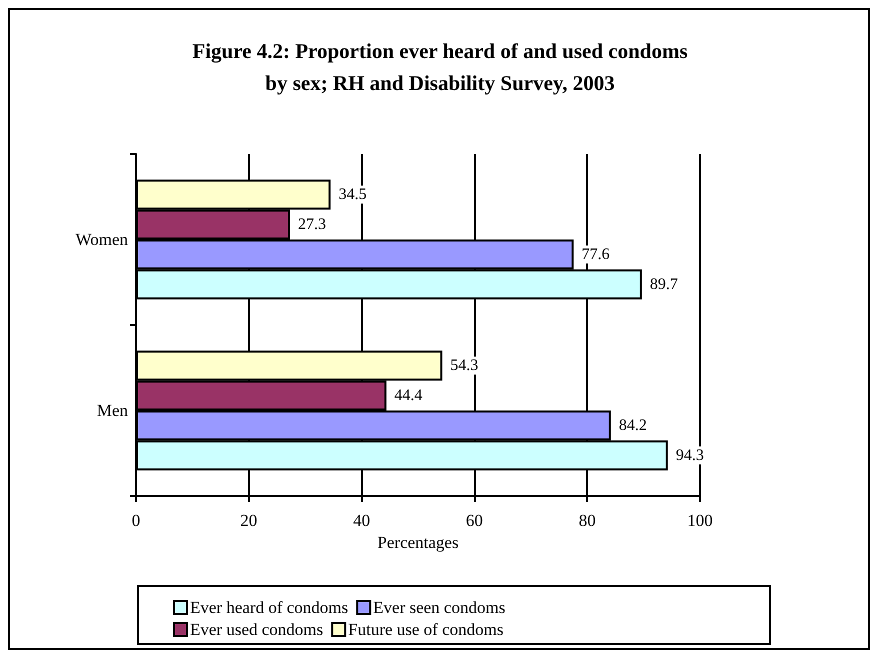  I want to click on x-axis-title: Percentages, so click(418, 542).